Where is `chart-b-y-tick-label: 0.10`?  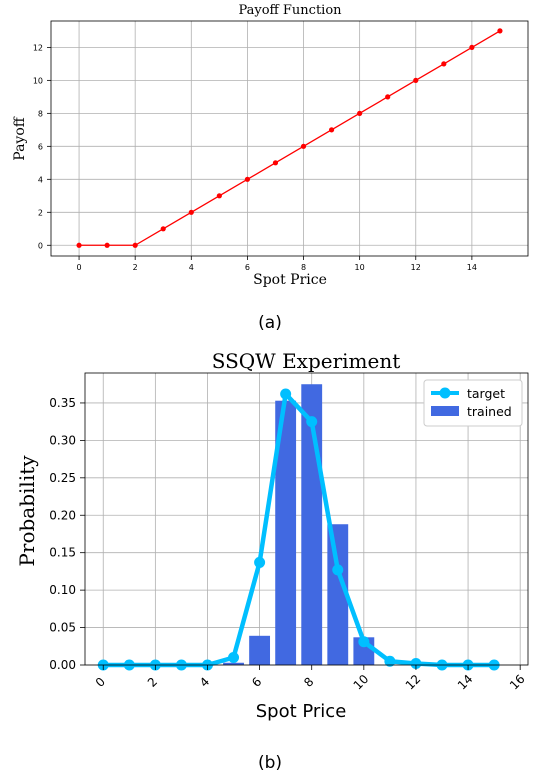 chart-b-y-tick-label: 0.10 is located at coordinates (62, 590).